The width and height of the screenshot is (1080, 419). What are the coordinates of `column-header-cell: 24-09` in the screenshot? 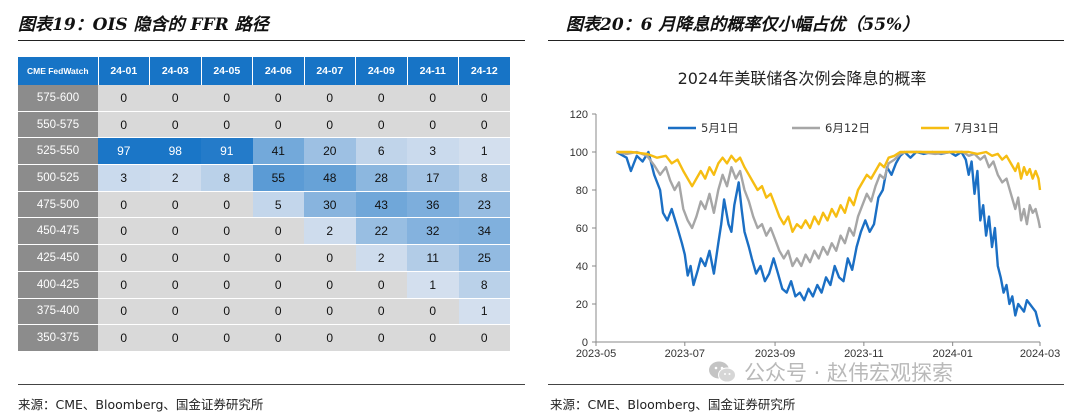 It's located at (381, 71).